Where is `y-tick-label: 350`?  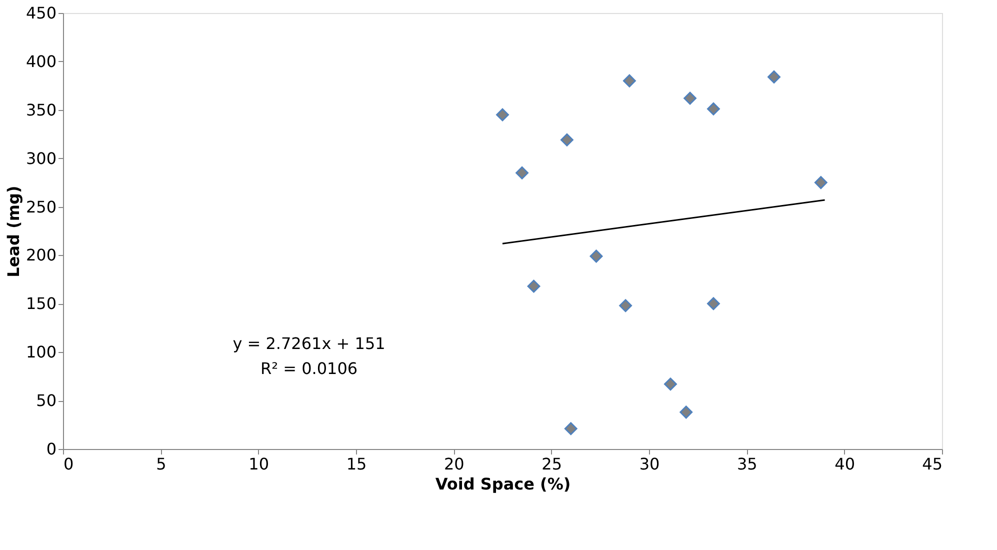 y-tick-label: 350 is located at coordinates (41, 110).